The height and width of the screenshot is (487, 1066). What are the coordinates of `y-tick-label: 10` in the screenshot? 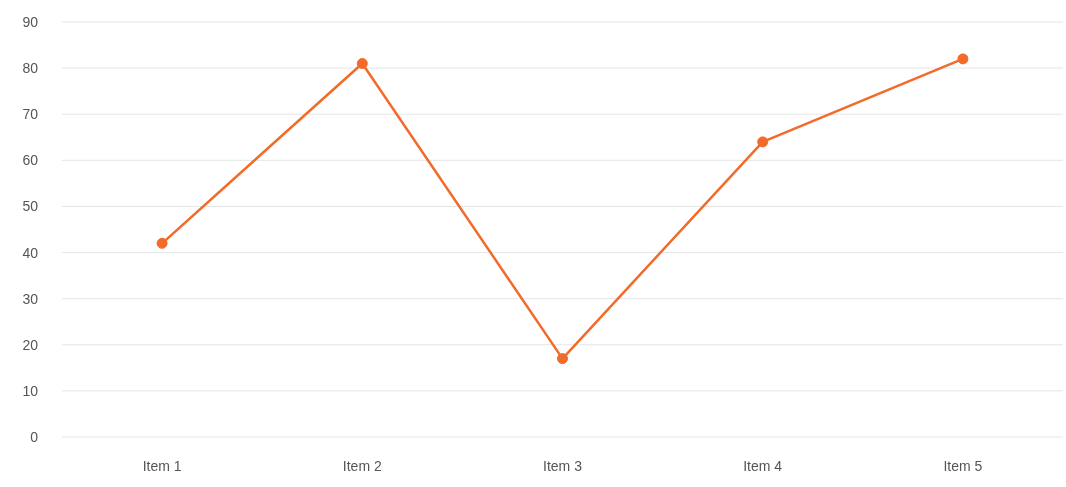 It's located at (30, 390).